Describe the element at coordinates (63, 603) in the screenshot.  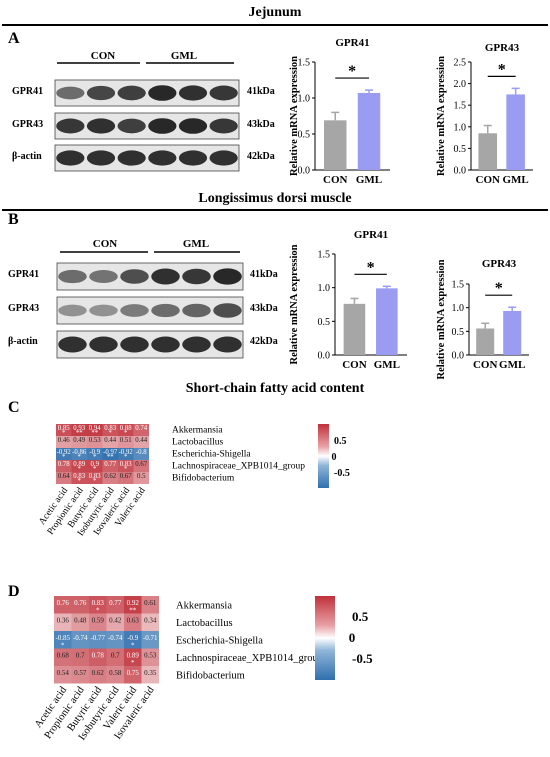
I see `heatmap-value: 0.76` at that location.